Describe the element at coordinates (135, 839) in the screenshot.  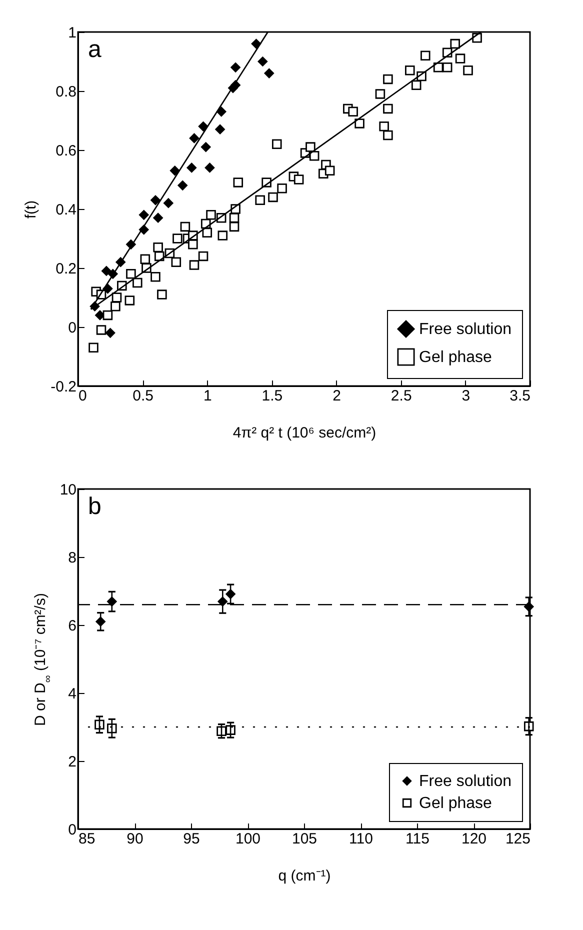
I see `x-tick-label: 90` at that location.